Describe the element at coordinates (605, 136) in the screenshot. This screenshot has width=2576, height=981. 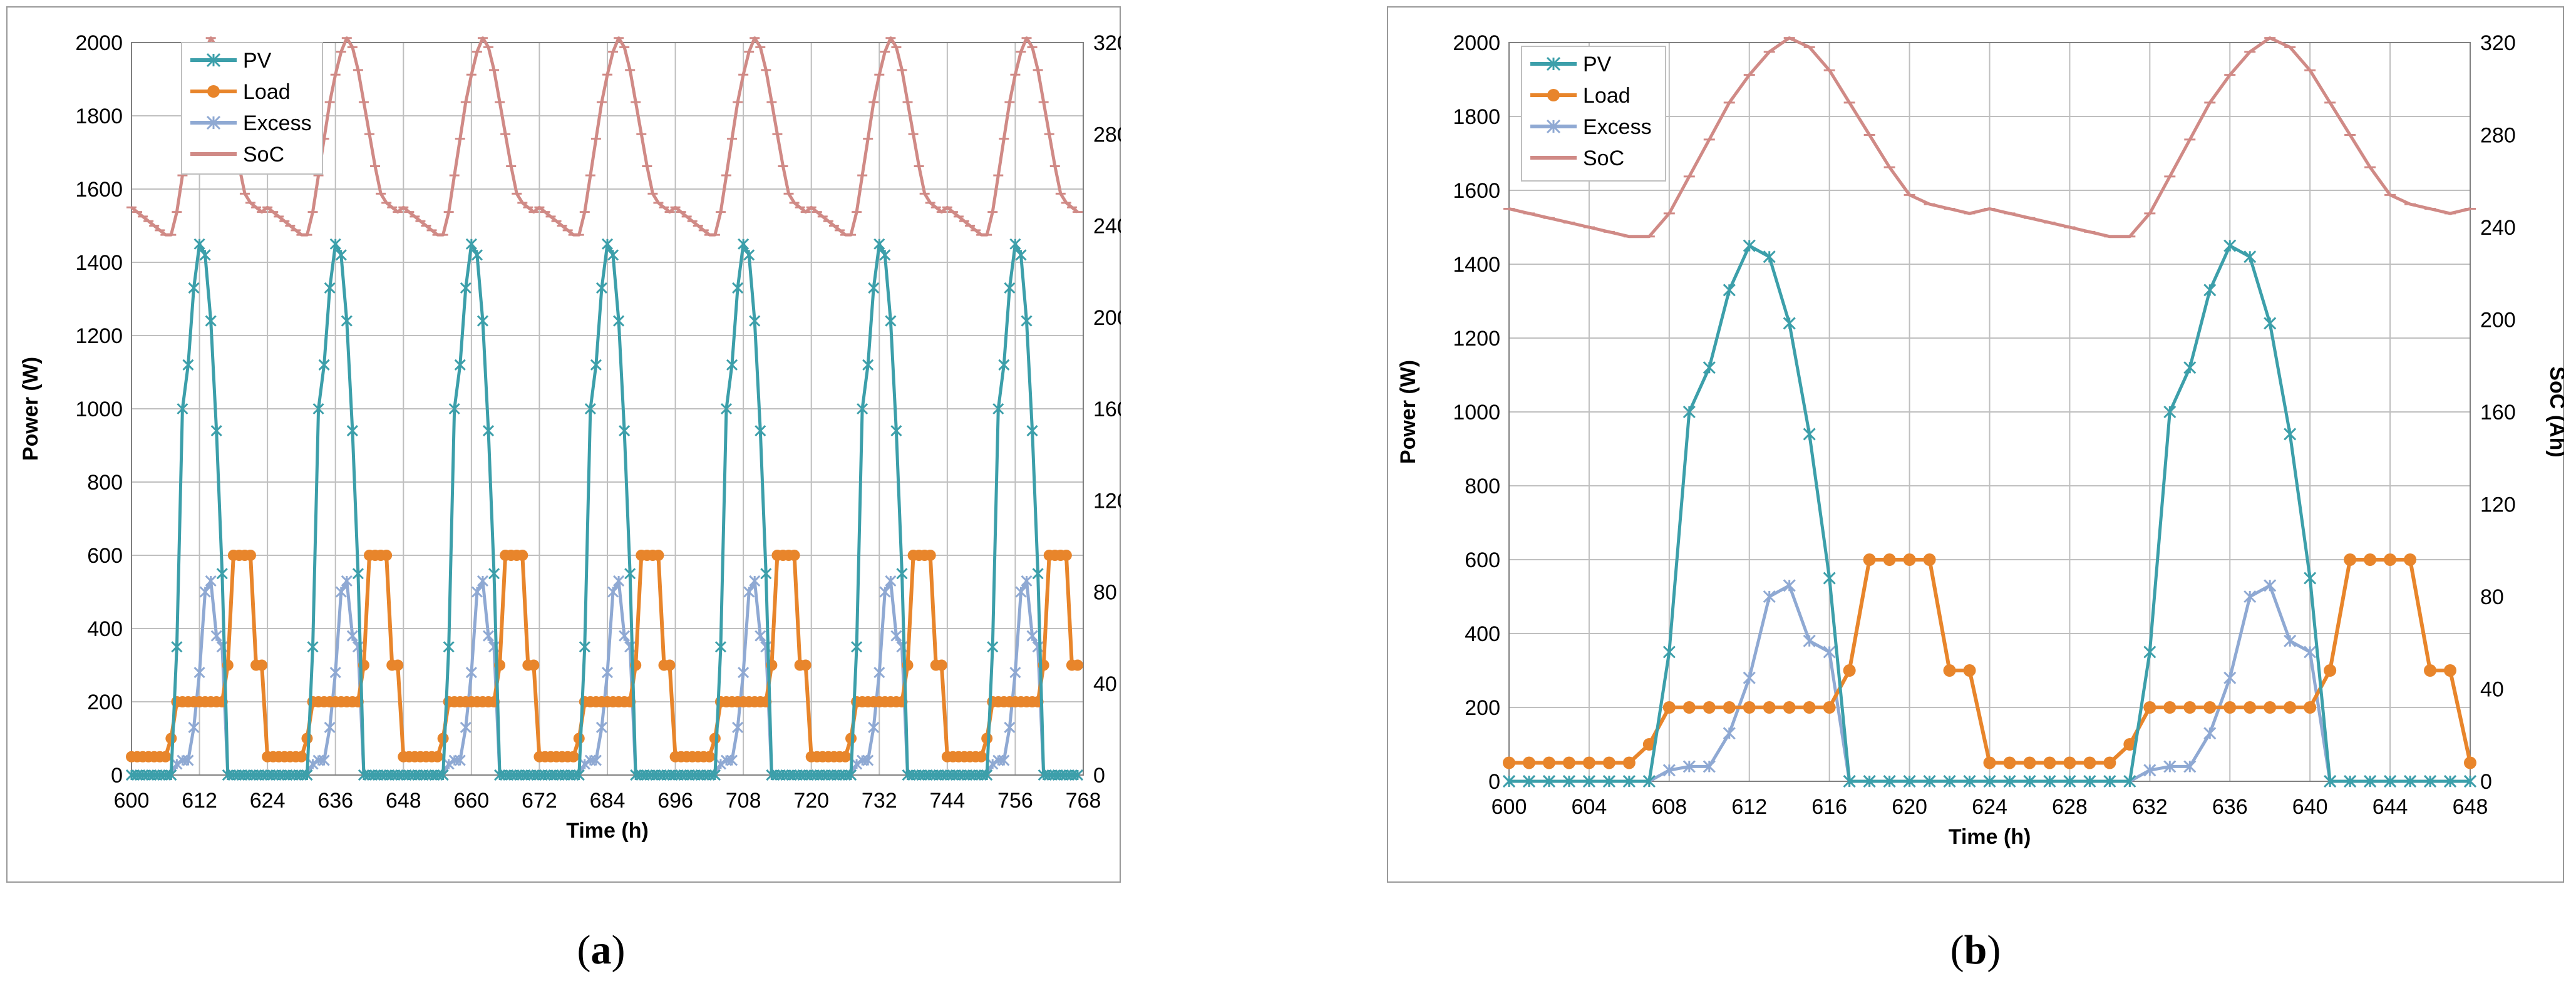
I see `series-soc` at that location.